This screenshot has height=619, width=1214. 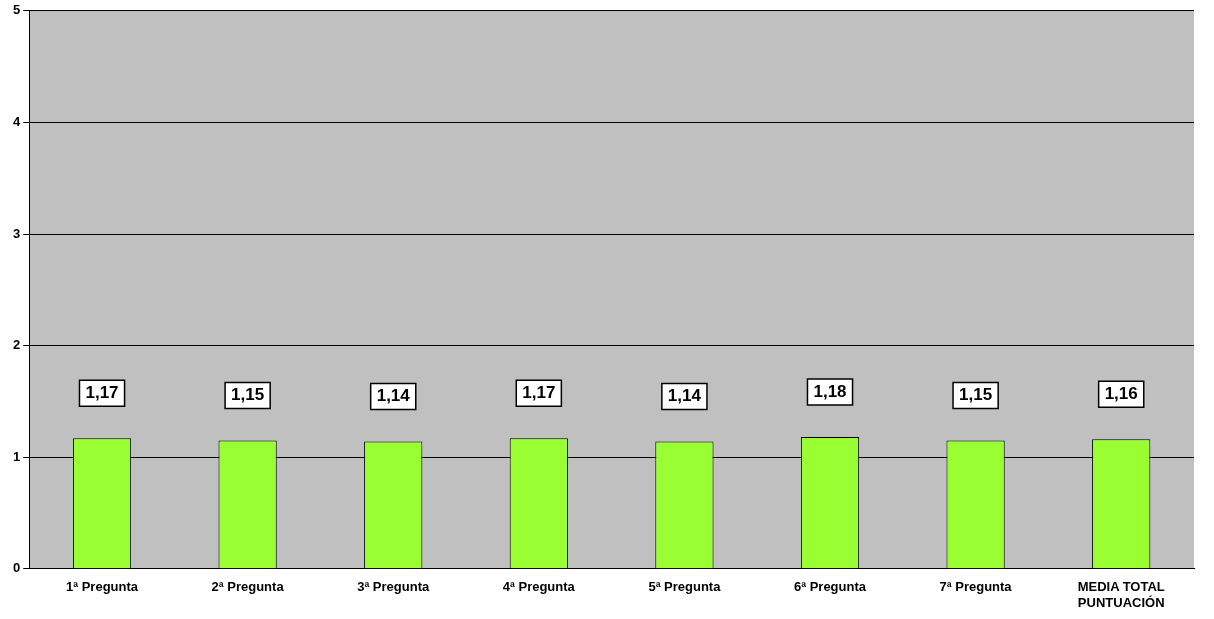 I want to click on y-tick-label: 3, so click(x=17, y=233).